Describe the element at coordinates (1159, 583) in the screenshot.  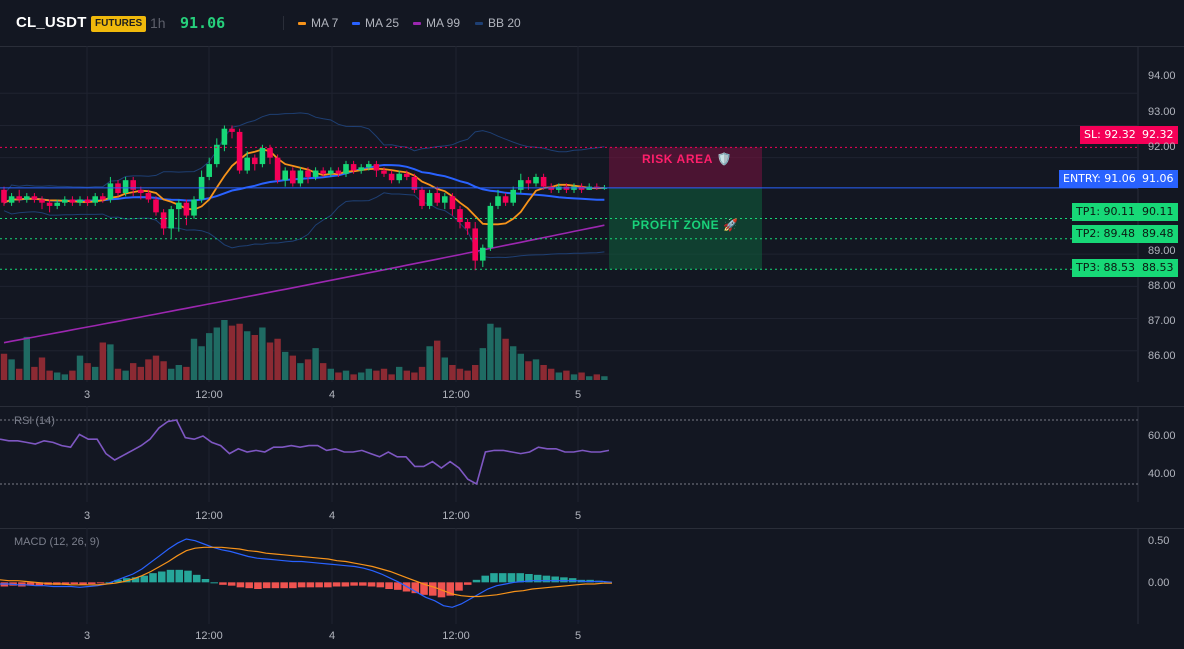
I see `macd-tick: 0.00` at that location.